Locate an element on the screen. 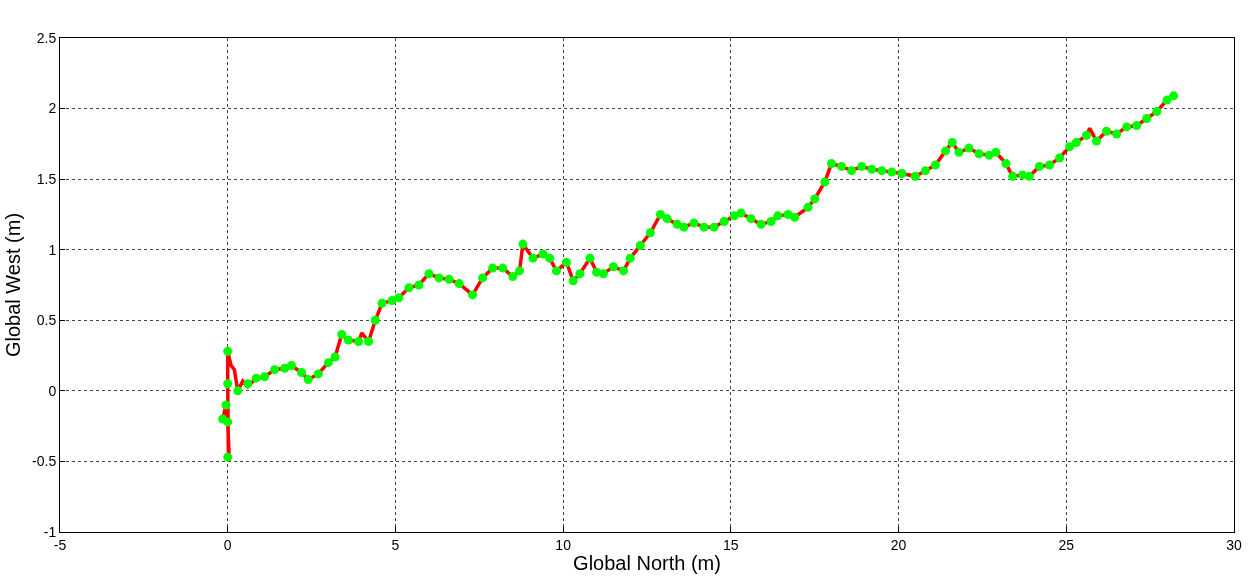 The width and height of the screenshot is (1256, 582). y-tick-label: 1.5 is located at coordinates (46, 179).